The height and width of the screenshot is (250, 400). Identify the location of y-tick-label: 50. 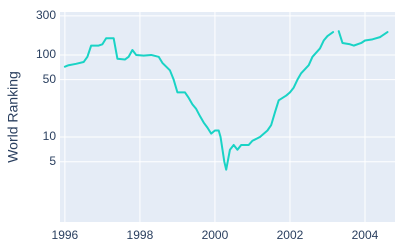
(50, 79).